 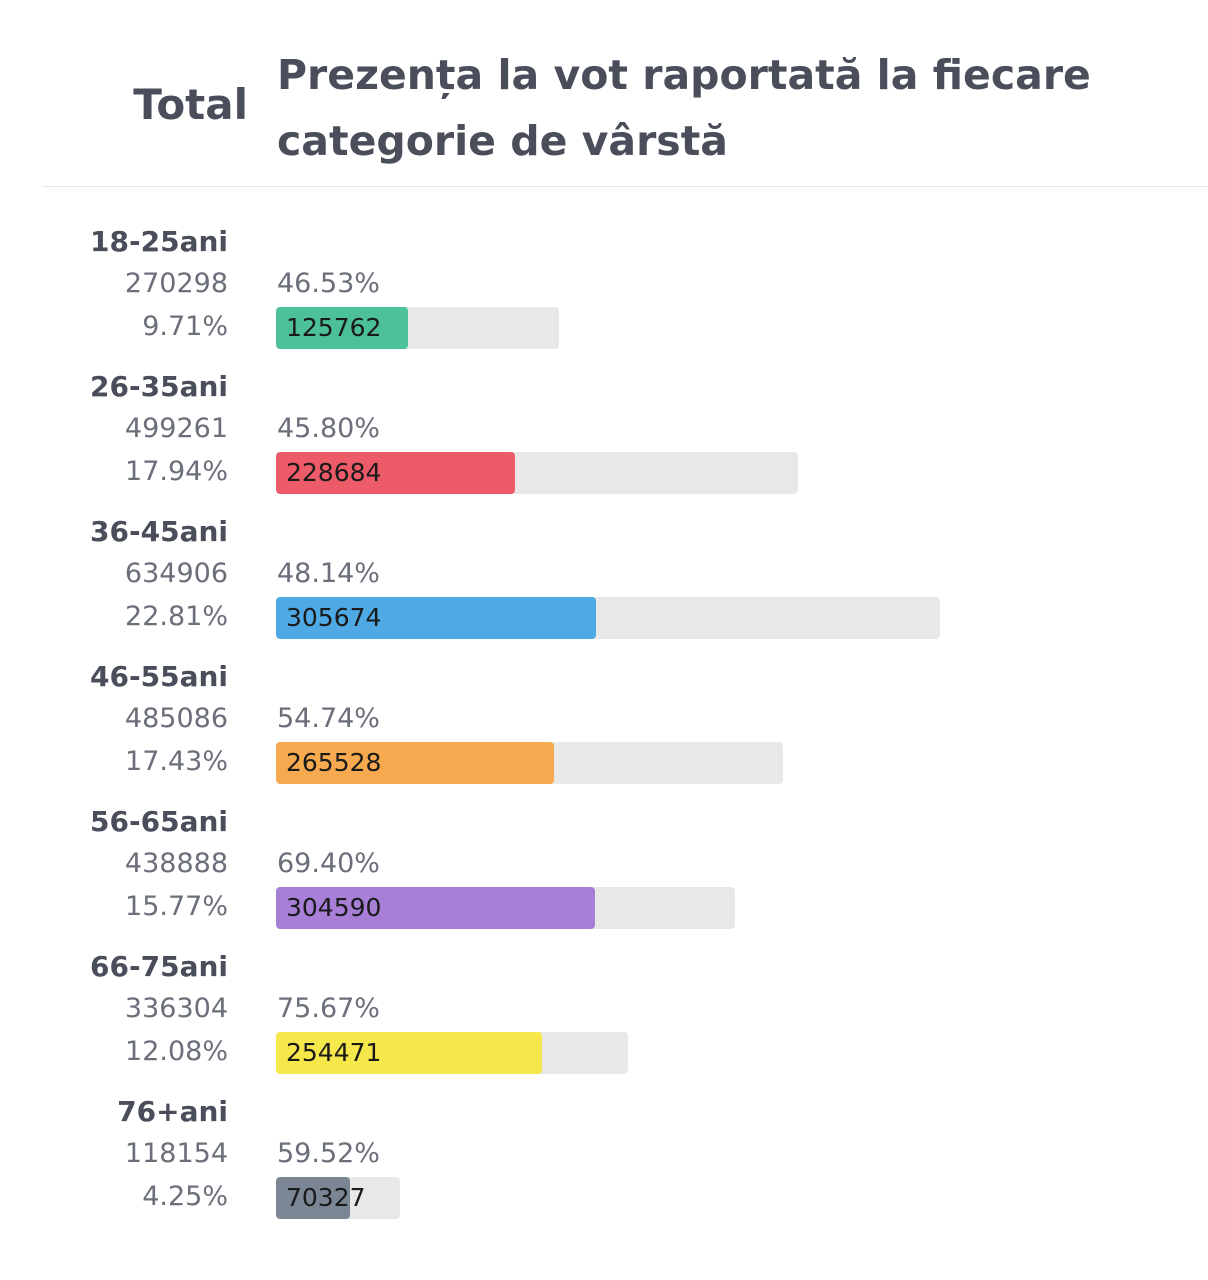 I want to click on population-count: 499261, so click(x=176, y=428).